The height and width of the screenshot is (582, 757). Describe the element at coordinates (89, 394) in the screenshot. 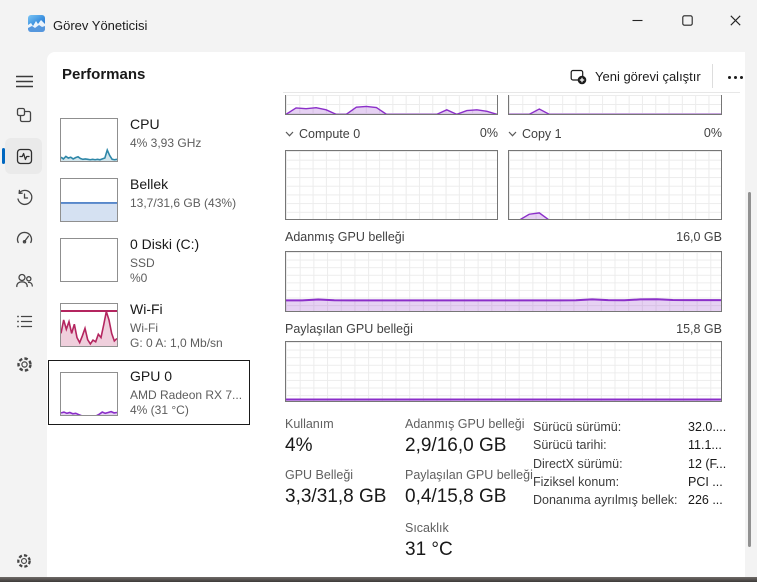

I see `gpu-thumbnail-chart` at that location.